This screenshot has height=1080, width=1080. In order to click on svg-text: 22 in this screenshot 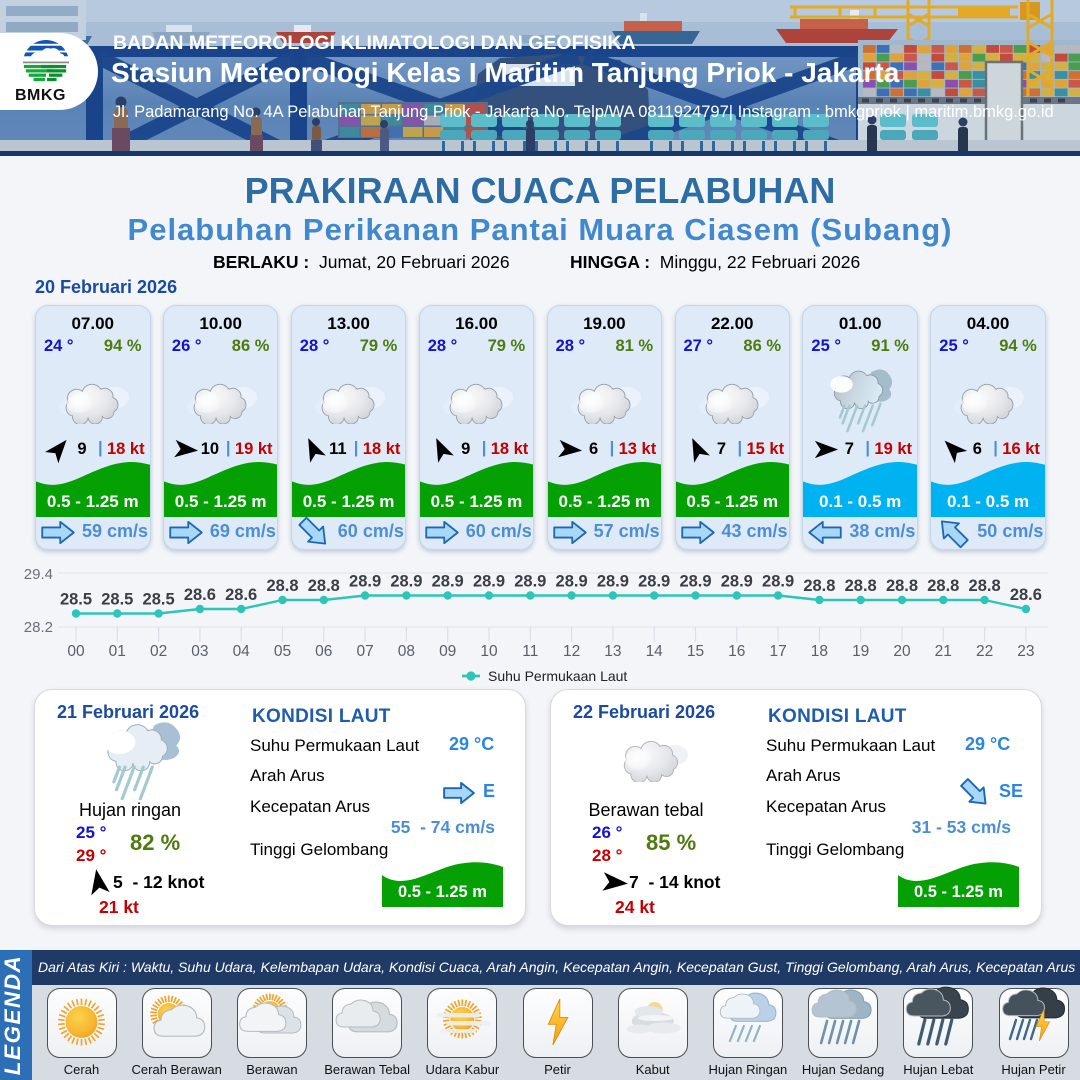, I will do `click(984, 651)`.